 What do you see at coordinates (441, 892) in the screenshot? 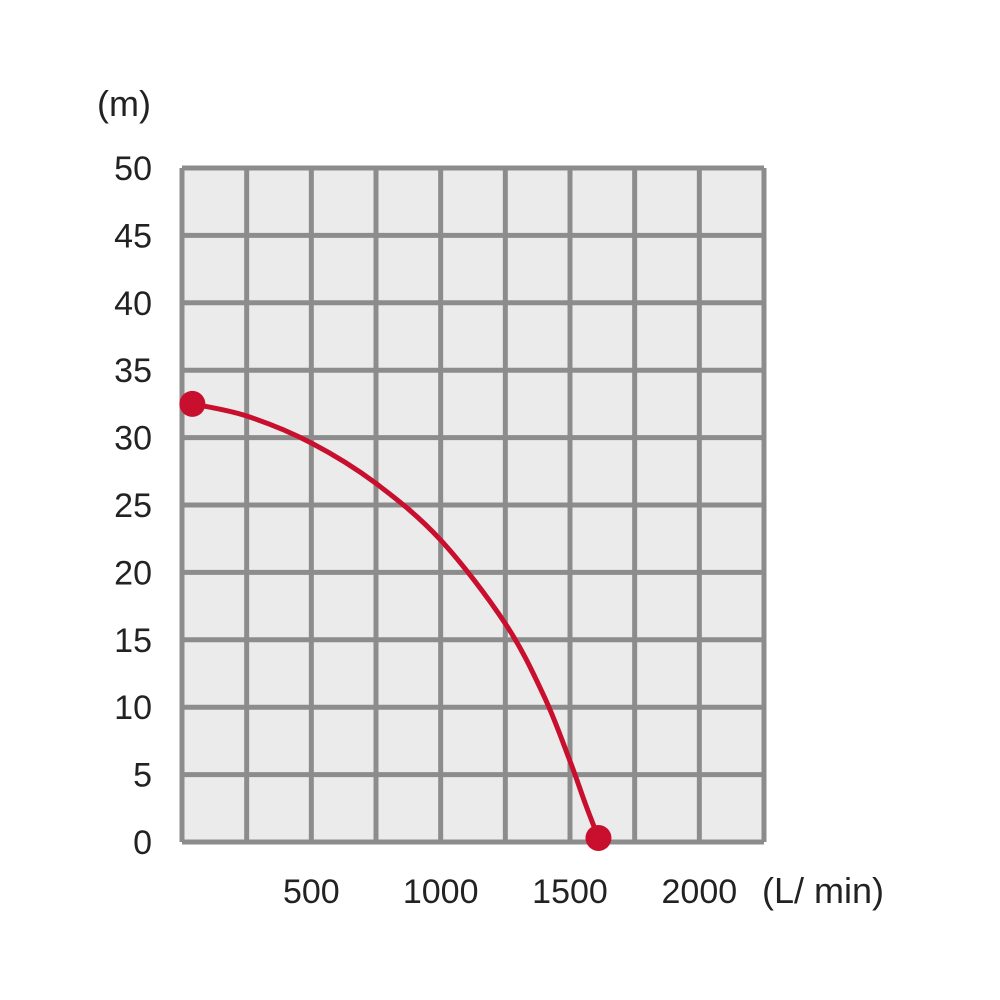
I see `x-tick-label: 1000` at bounding box center [441, 892].